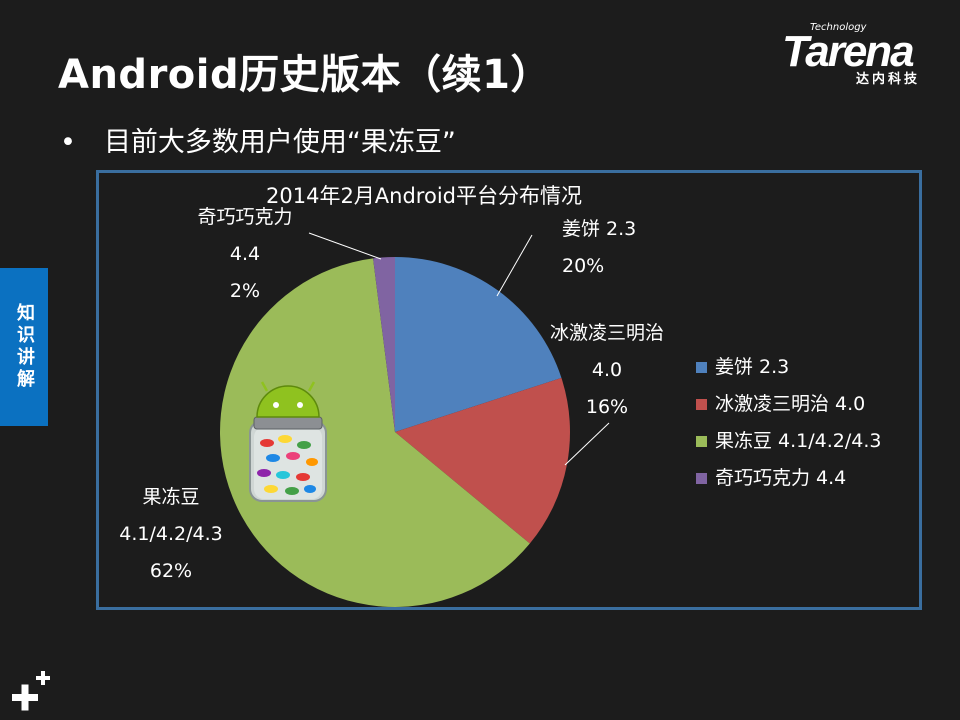 Image resolution: width=960 pixels, height=720 pixels. Describe the element at coordinates (31, 691) in the screenshot. I see `plus-plus-icon` at that location.